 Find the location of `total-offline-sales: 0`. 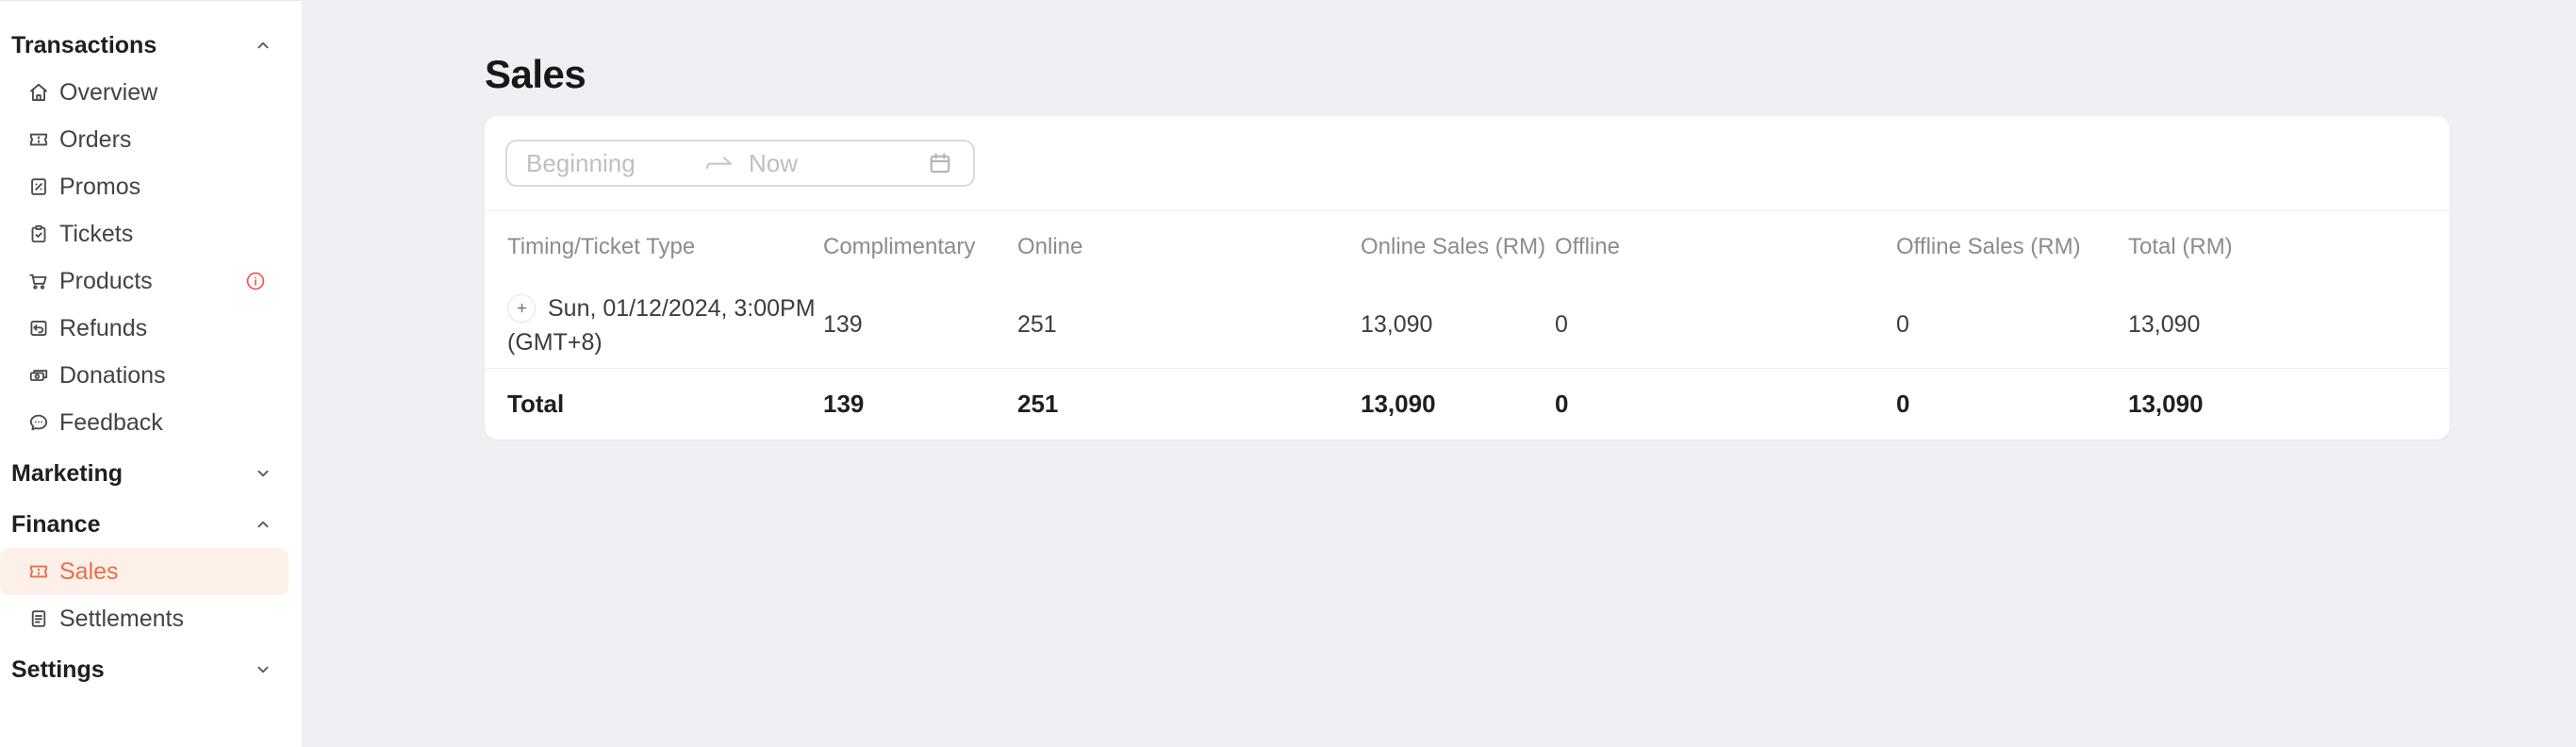

total-offline-sales: 0 is located at coordinates (1903, 404).